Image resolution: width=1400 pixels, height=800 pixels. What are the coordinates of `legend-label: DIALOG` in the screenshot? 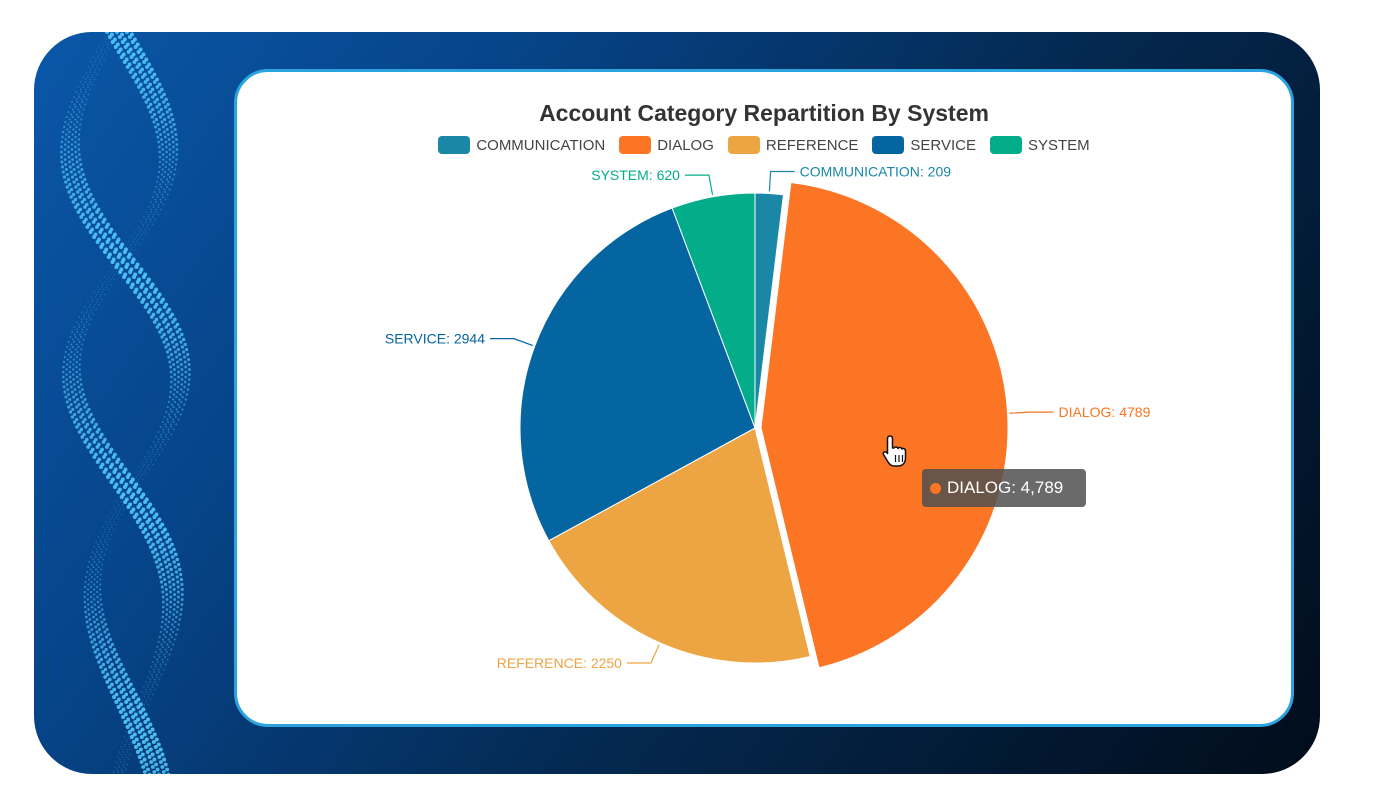 It's located at (685, 145).